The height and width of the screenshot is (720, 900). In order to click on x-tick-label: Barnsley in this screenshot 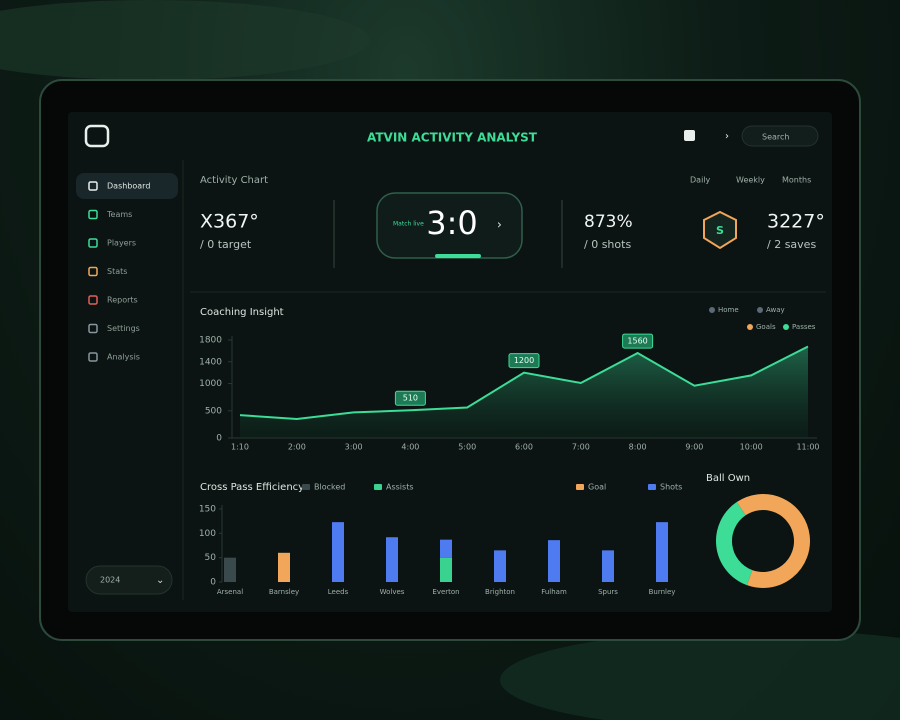, I will do `click(284, 592)`.